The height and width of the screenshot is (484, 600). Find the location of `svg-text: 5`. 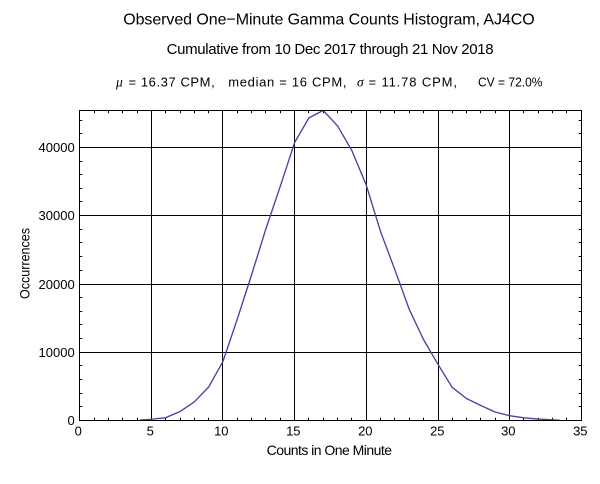

svg-text: 5 is located at coordinates (150, 431).